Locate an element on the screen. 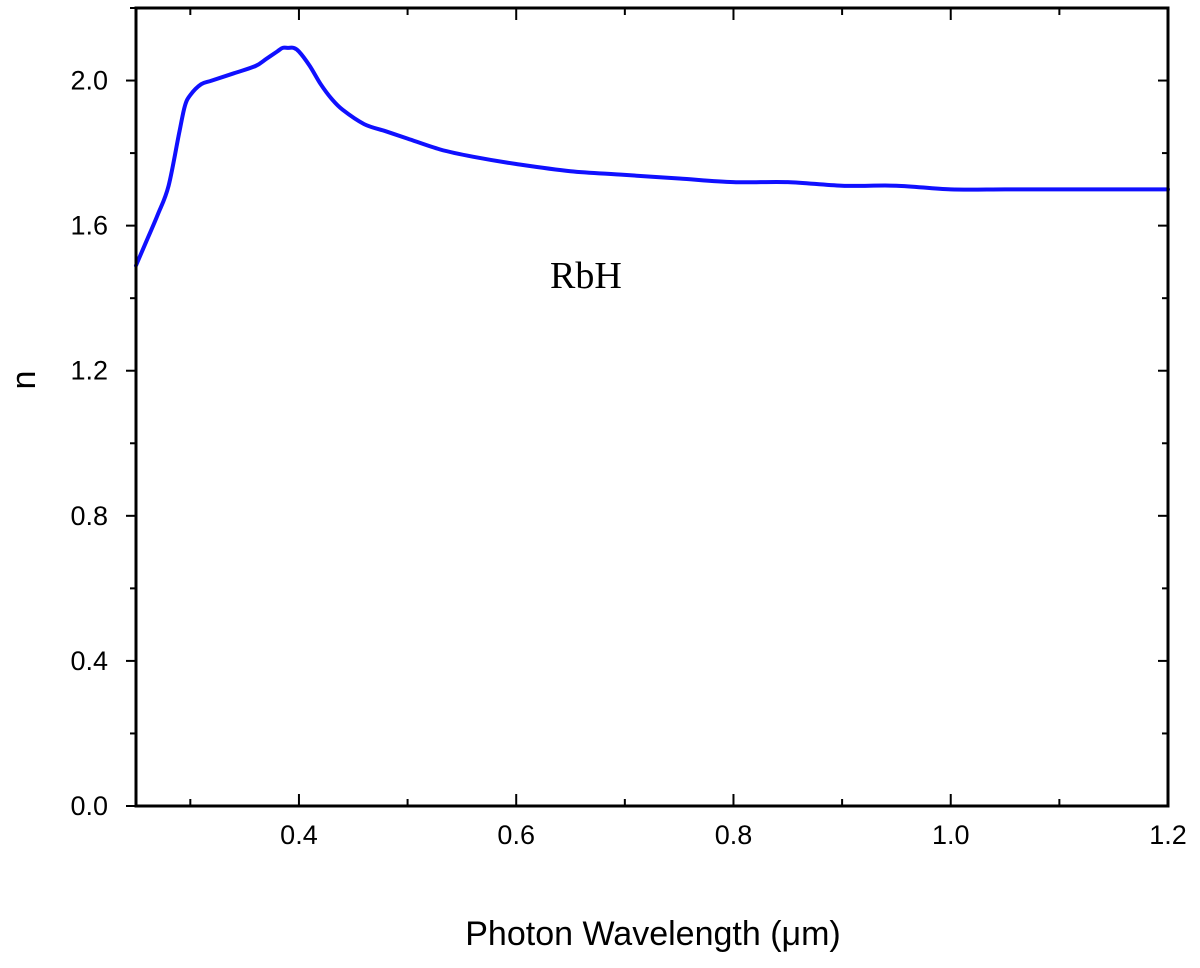  y-tick-label: 0.0 is located at coordinates (89, 806).